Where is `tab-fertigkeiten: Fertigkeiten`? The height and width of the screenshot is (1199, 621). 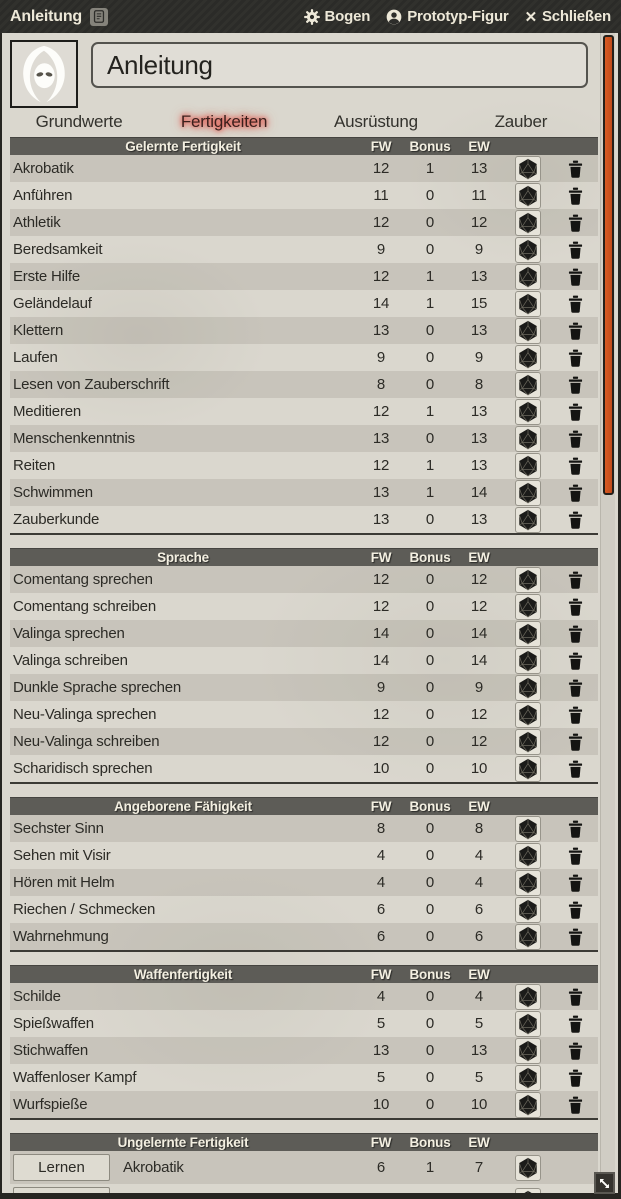
tab-fertigkeiten: Fertigkeiten is located at coordinates (224, 121).